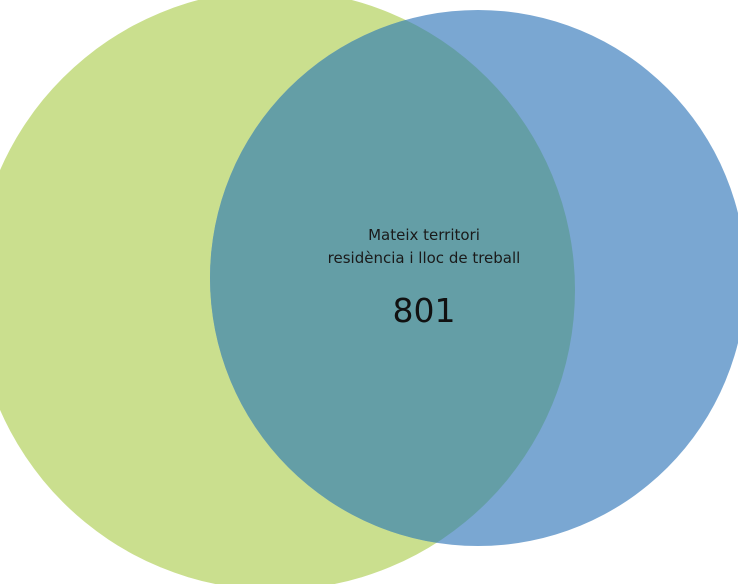  What do you see at coordinates (424, 310) in the screenshot?
I see `overlap-value: 801` at bounding box center [424, 310].